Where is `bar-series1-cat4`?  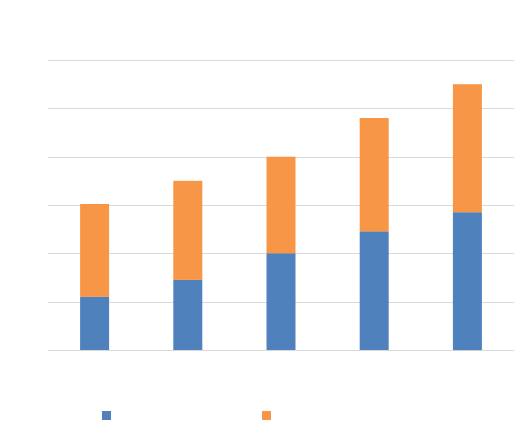 bar-series1-cat4 is located at coordinates (374, 290).